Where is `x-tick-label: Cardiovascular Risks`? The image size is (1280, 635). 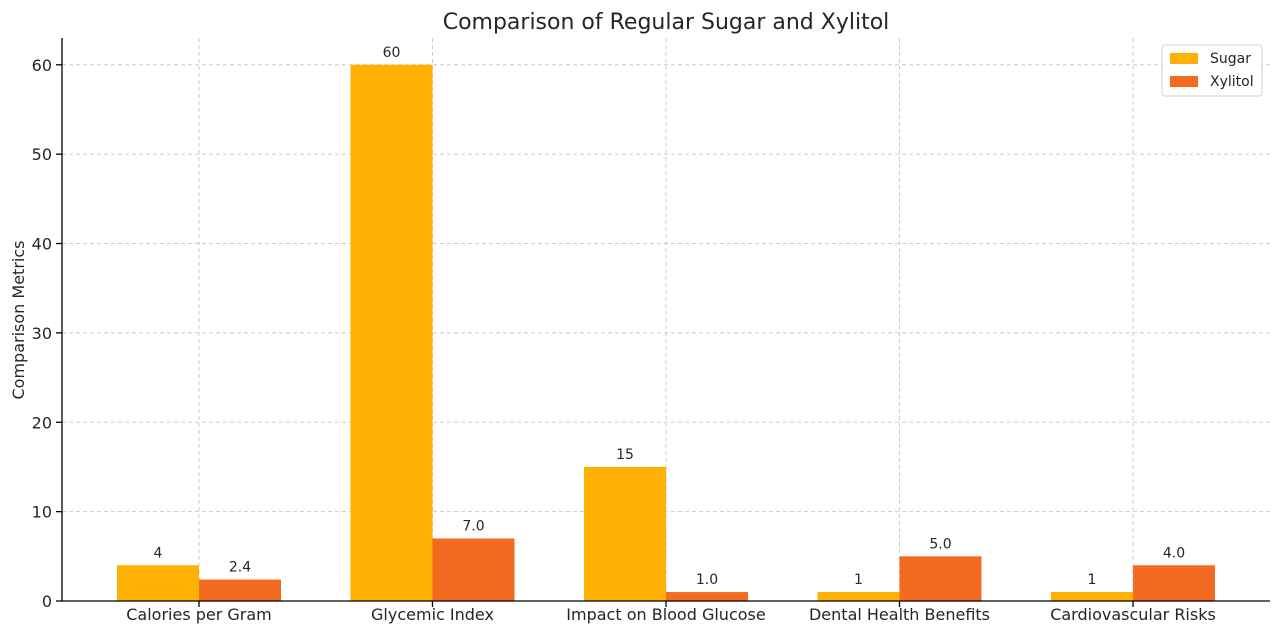
x-tick-label: Cardiovascular Risks is located at coordinates (1133, 614).